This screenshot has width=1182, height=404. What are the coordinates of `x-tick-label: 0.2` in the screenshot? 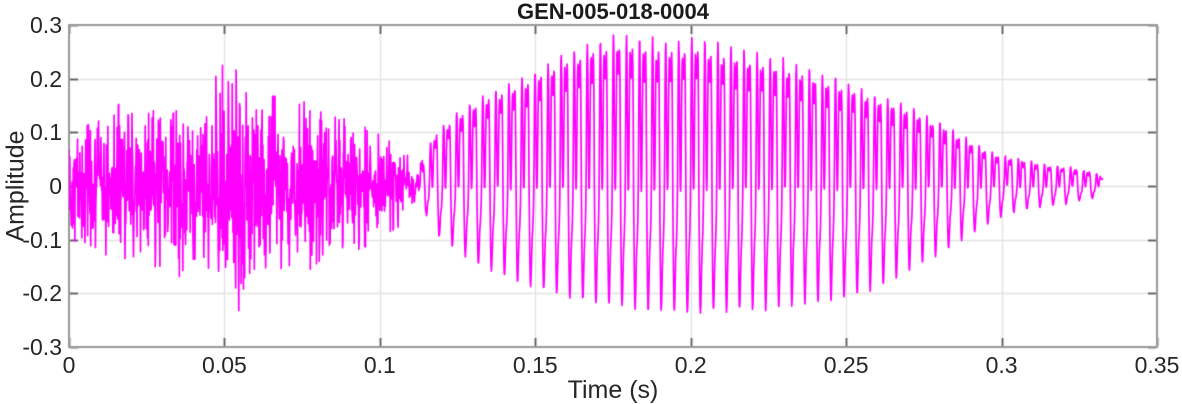 It's located at (690, 365).